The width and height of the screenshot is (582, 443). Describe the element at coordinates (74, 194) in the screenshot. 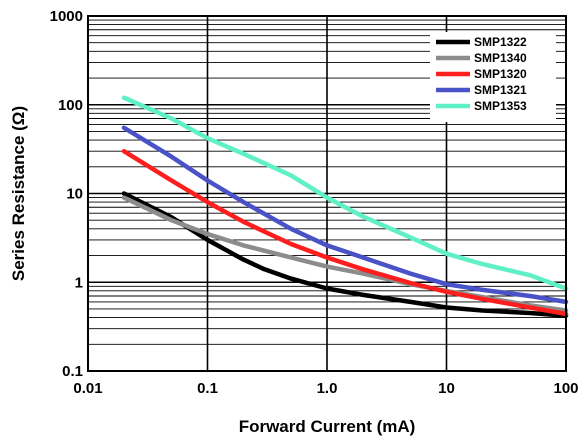

I see `y-tick-label: 10` at that location.